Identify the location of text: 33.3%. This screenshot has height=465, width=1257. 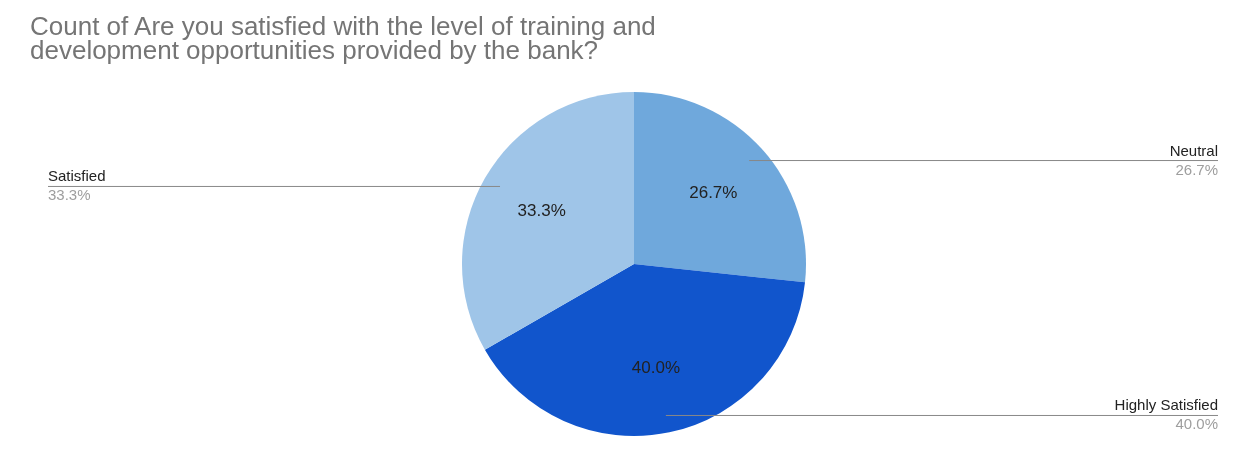
(69, 195).